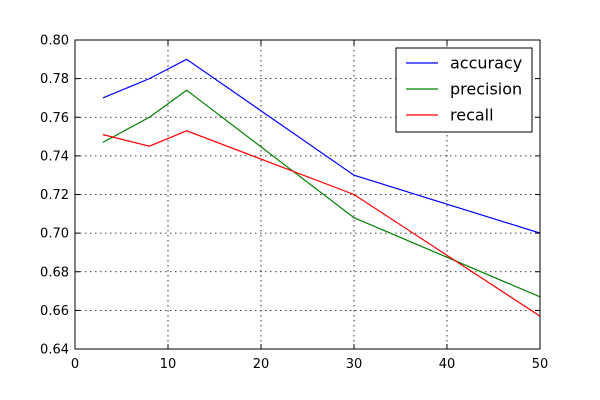  Describe the element at coordinates (54, 156) in the screenshot. I see `y-tick-label: 0.74` at that location.